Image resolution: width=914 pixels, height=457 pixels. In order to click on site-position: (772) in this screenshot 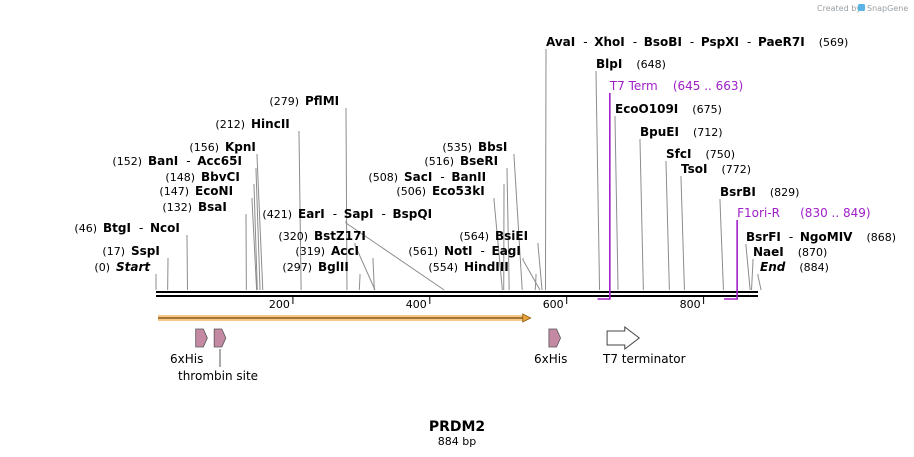, I will do `click(736, 169)`.